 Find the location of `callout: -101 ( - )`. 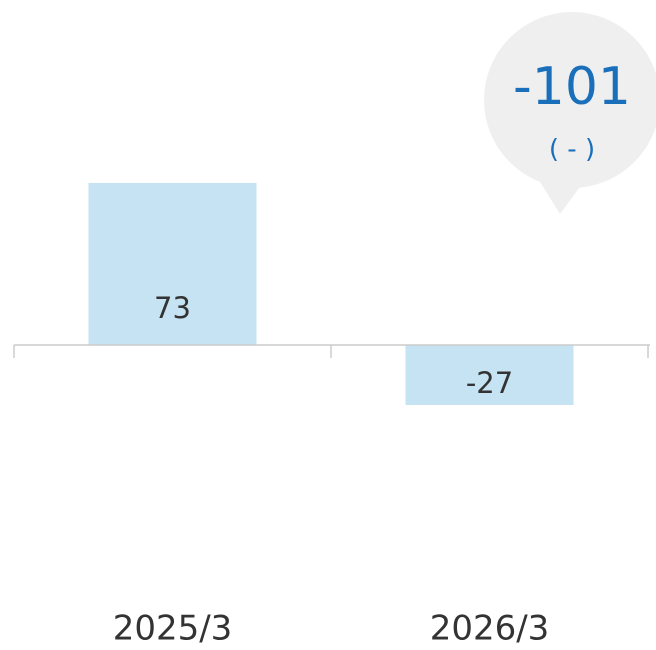

callout: -101 ( - ) is located at coordinates (570, 113).